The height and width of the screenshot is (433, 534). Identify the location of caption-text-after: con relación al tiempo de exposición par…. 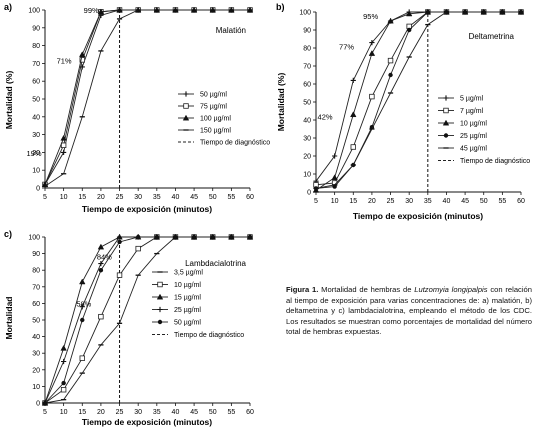
(409, 311).